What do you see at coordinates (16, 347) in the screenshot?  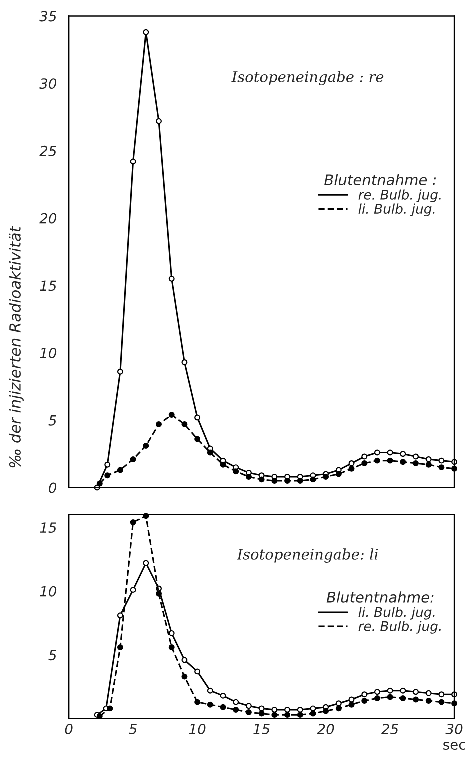 I see `y-axis-title: ‰ der injizierten Radioaktivität` at bounding box center [16, 347].